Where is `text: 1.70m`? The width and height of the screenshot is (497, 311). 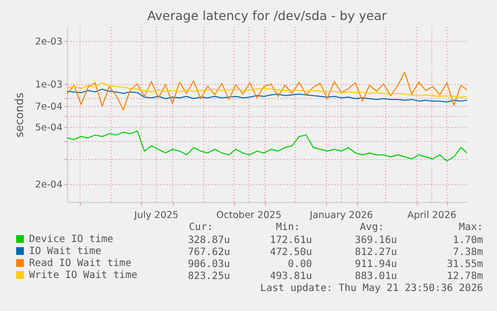
text: 1.70m is located at coordinates (467, 240).